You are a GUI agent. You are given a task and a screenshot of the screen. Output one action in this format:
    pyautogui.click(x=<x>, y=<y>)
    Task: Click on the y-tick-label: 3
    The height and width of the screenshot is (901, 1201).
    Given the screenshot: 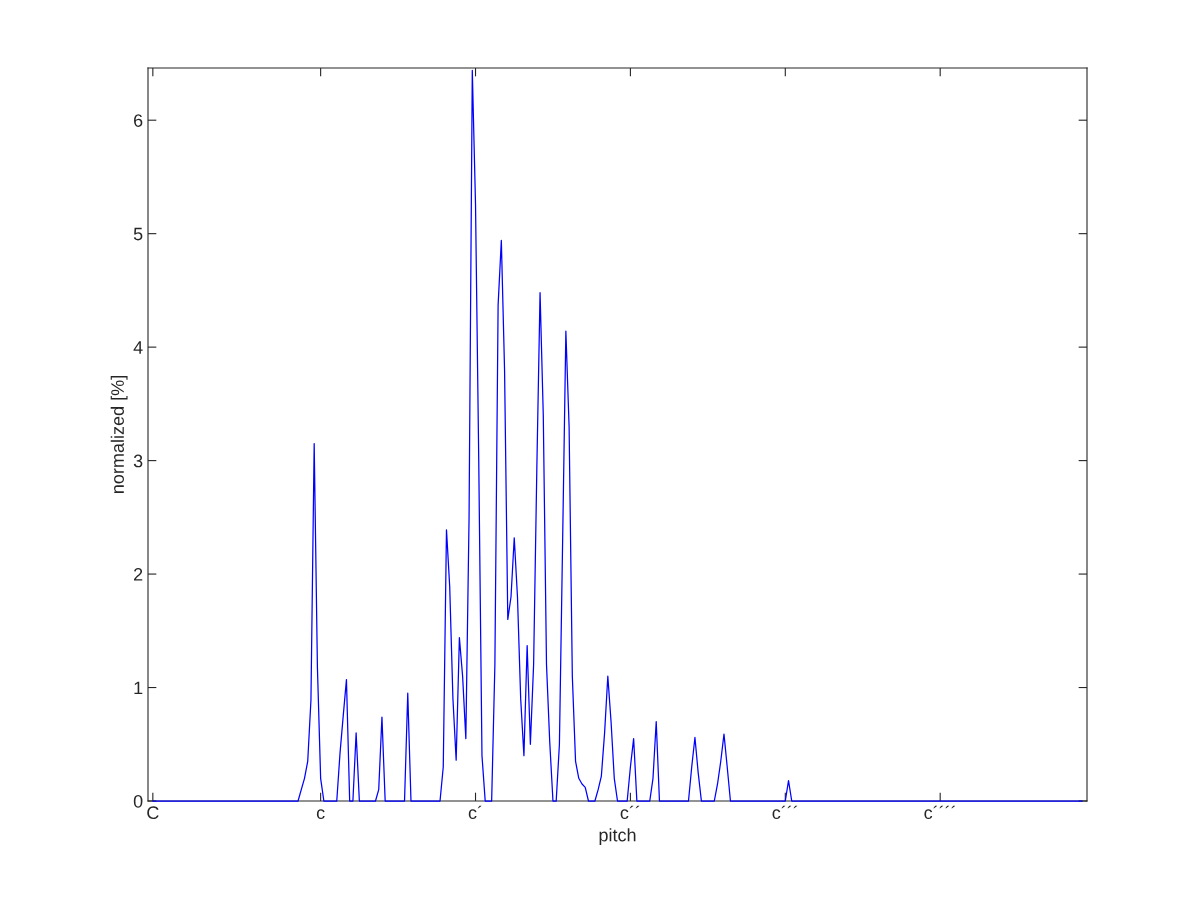 What is the action you would take?
    pyautogui.click(x=138, y=461)
    